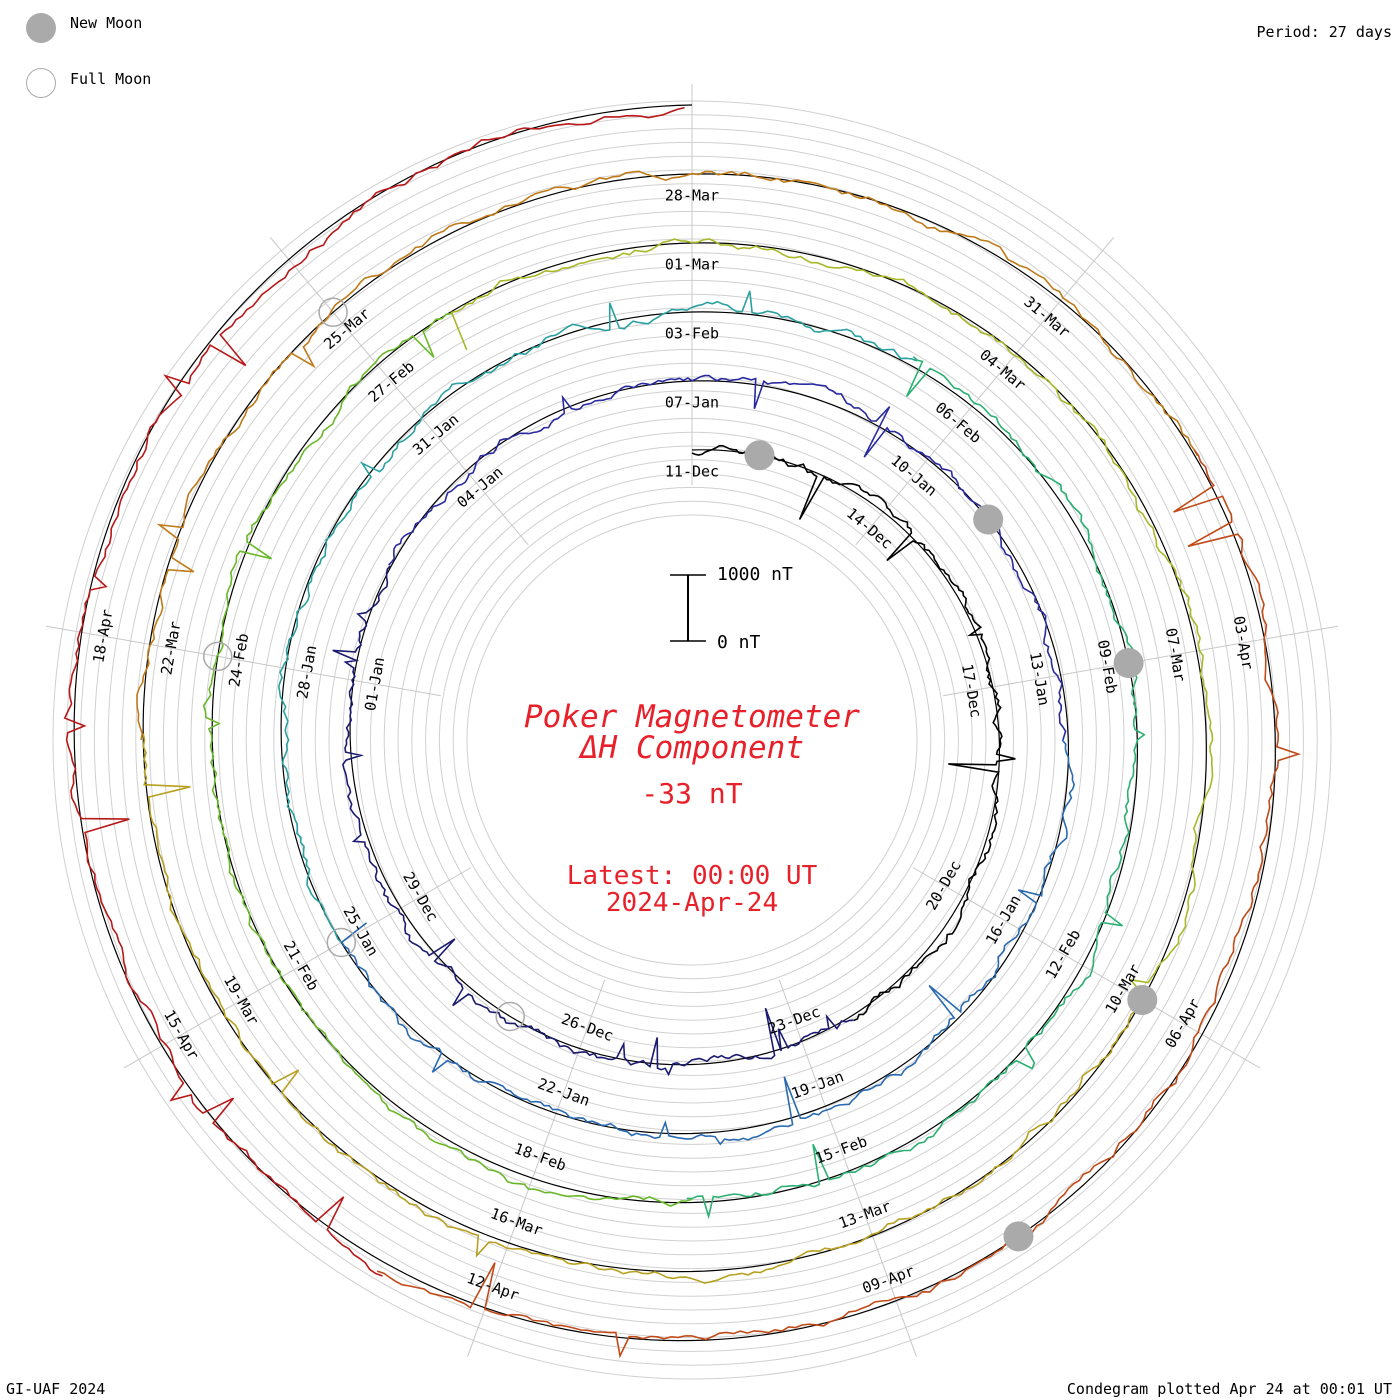  What do you see at coordinates (1002, 370) in the screenshot?
I see `date-label: 04-Mar` at bounding box center [1002, 370].